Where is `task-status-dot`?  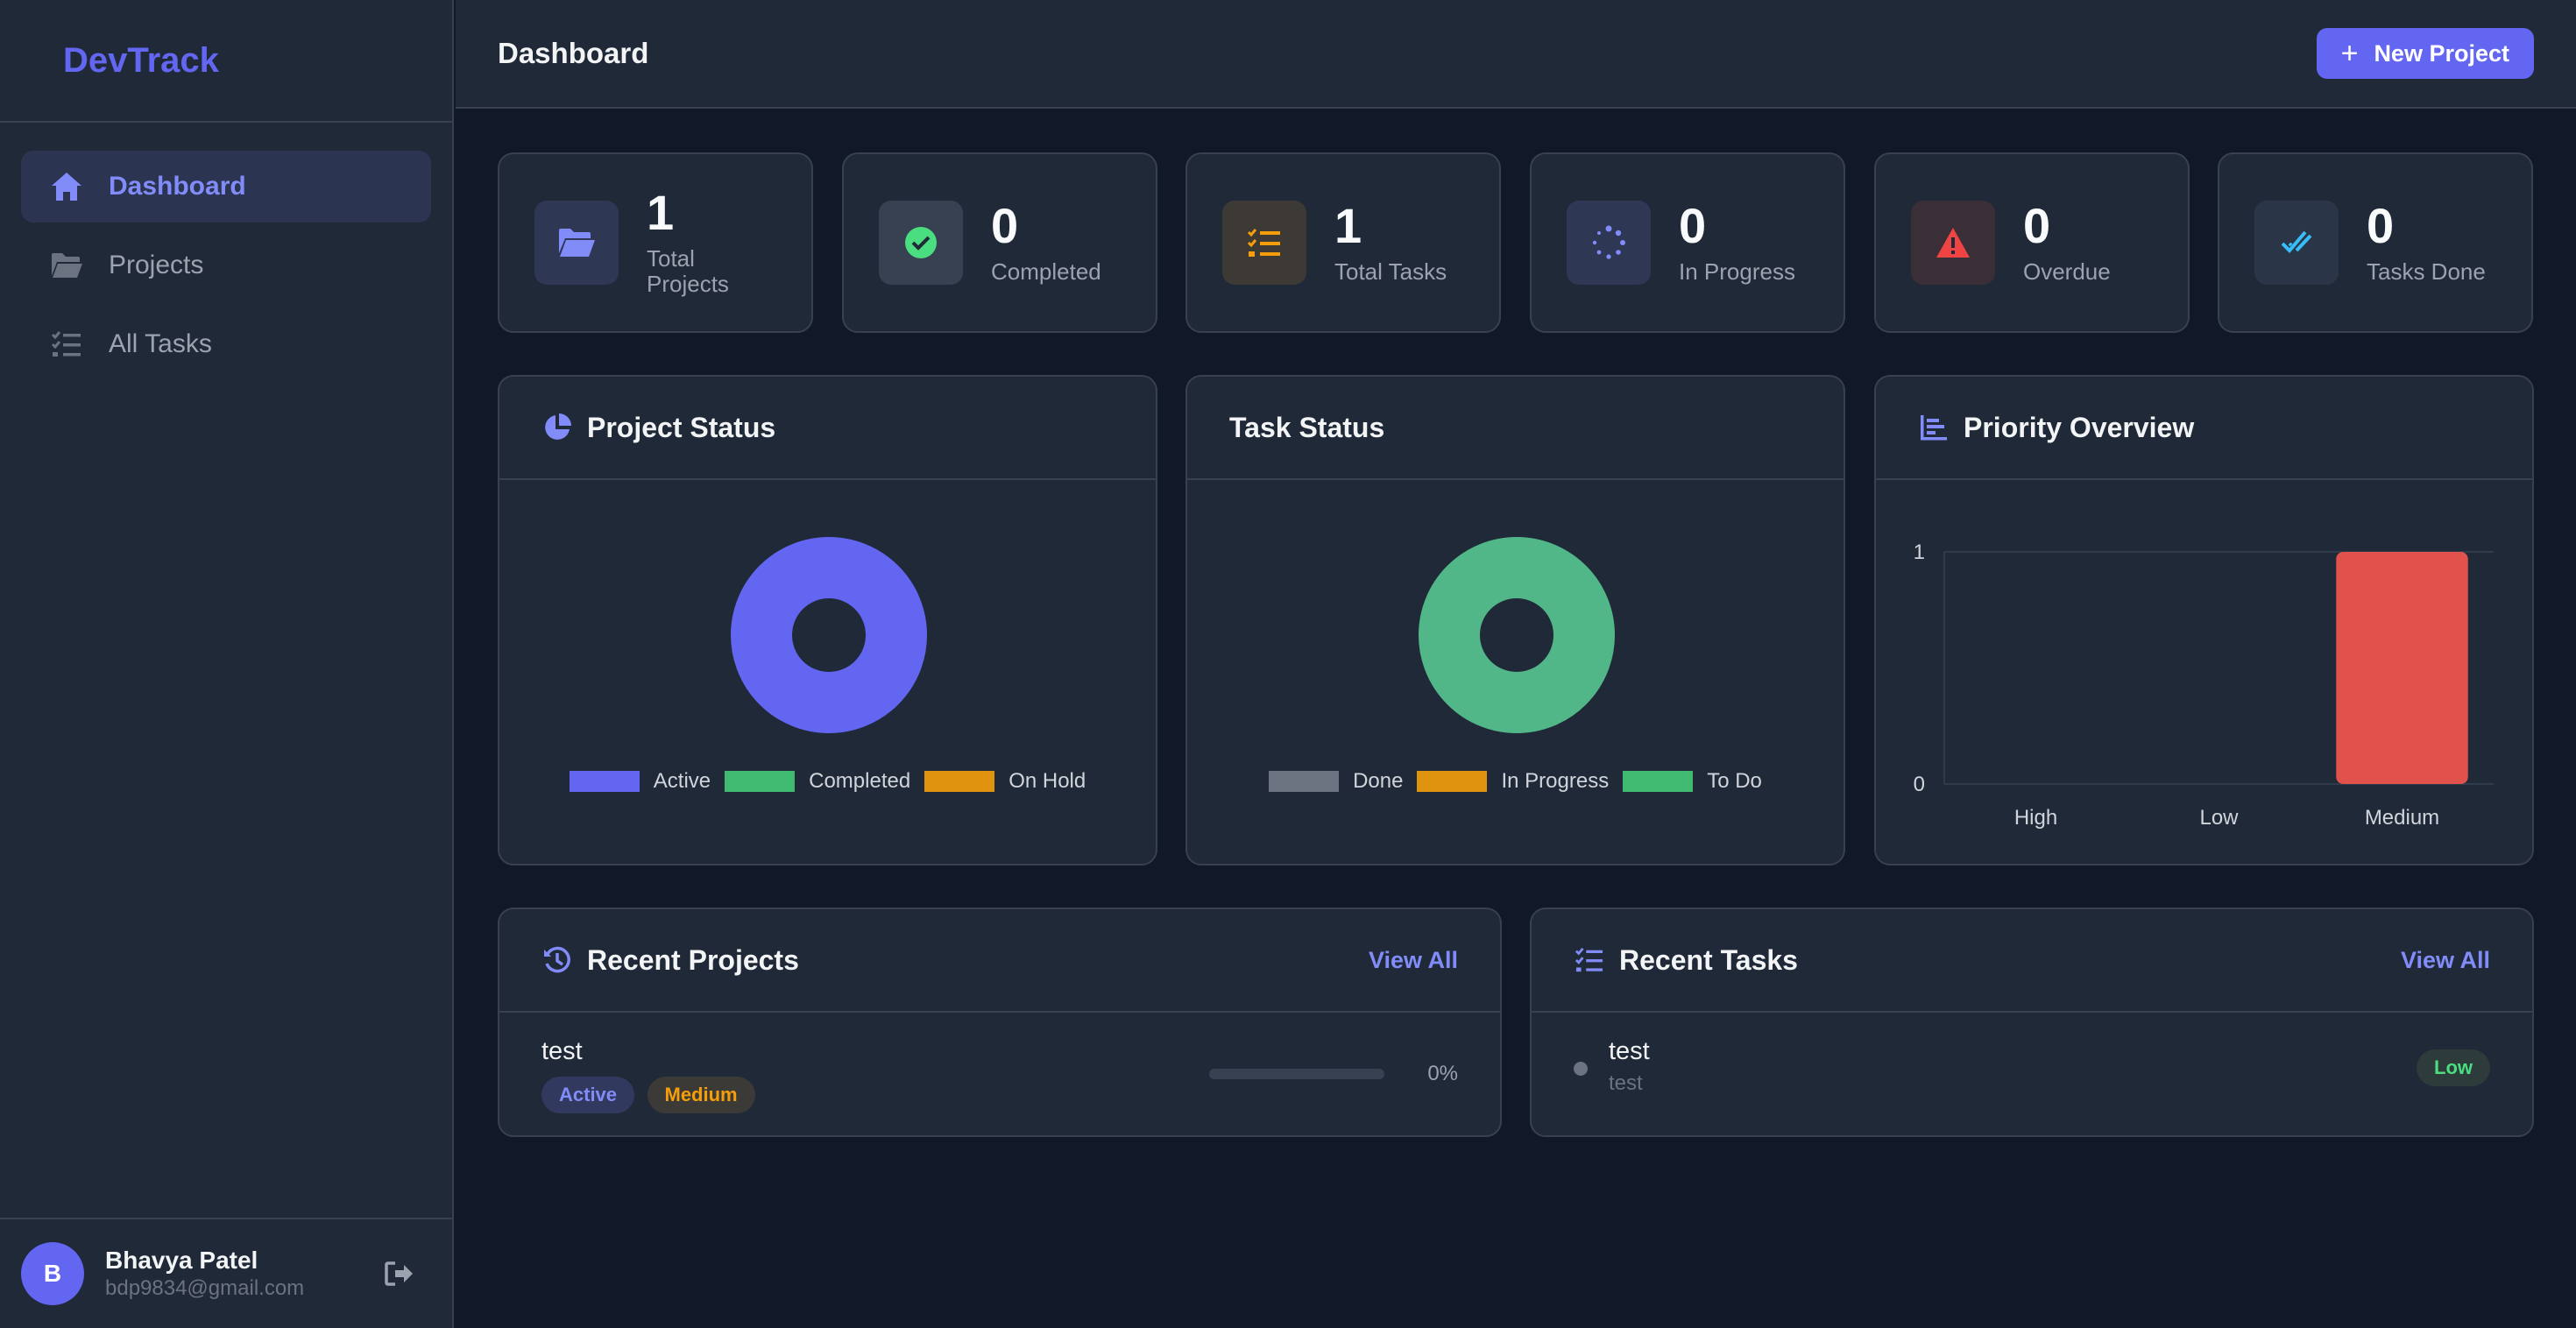 task-status-dot is located at coordinates (1581, 1069).